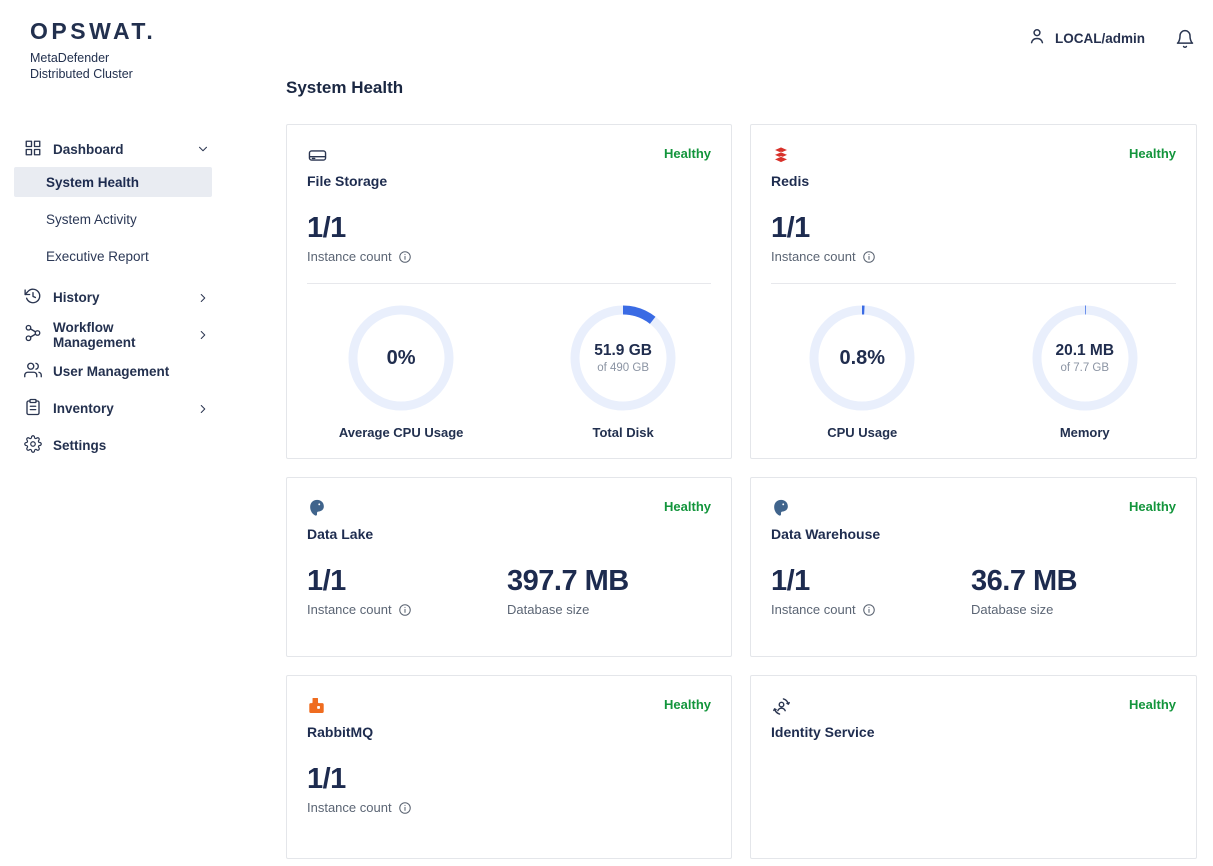  Describe the element at coordinates (81, 74) in the screenshot. I see `product-subname: Distributed Cluster` at that location.